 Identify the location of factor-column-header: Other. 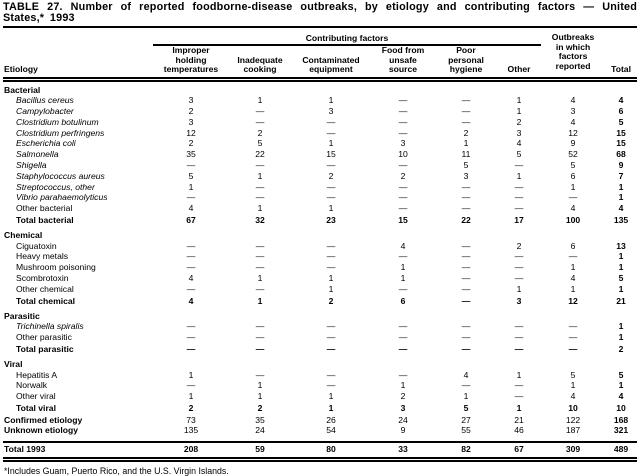
(519, 63).